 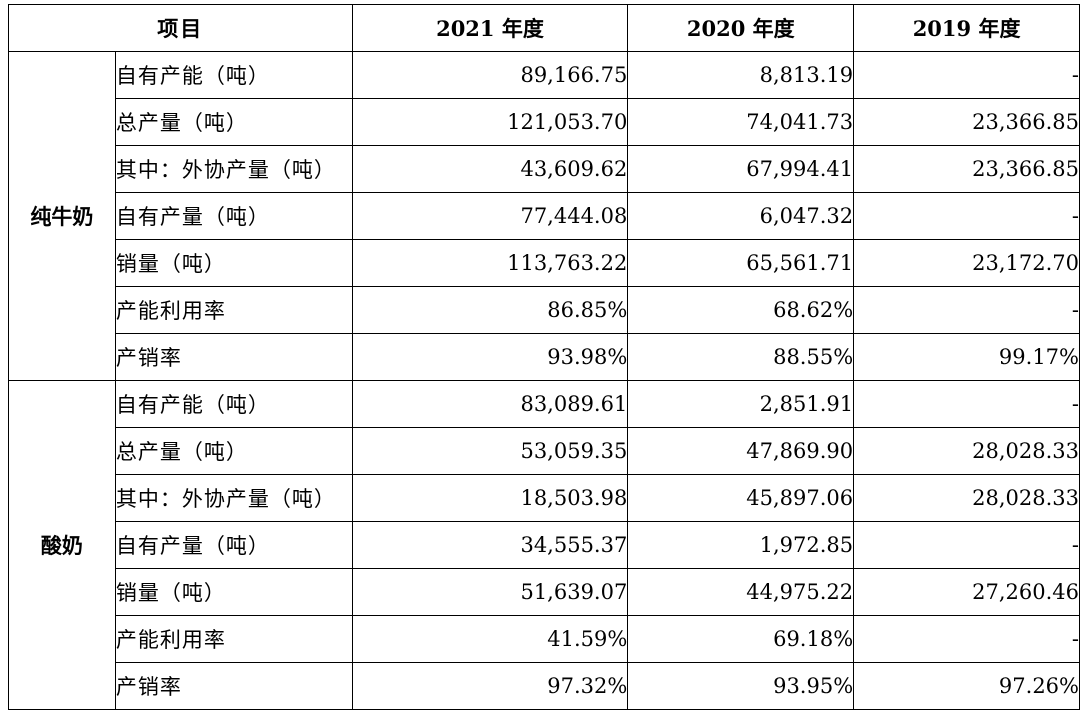 I want to click on value-2020: 47,869.90, so click(x=741, y=451).